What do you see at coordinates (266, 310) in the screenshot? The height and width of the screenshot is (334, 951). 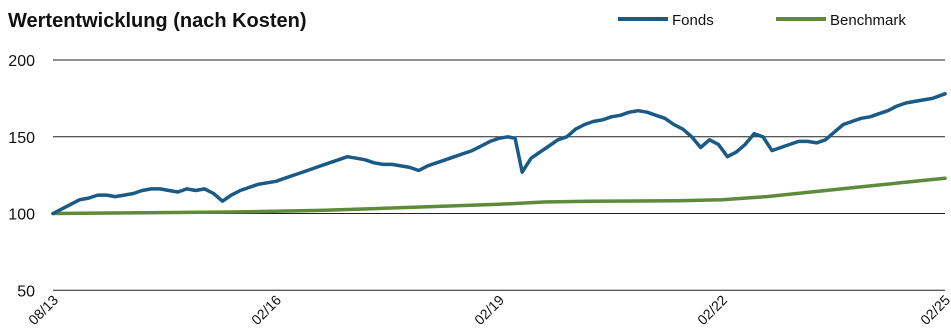 I see `x-tick-label: 02/16` at bounding box center [266, 310].